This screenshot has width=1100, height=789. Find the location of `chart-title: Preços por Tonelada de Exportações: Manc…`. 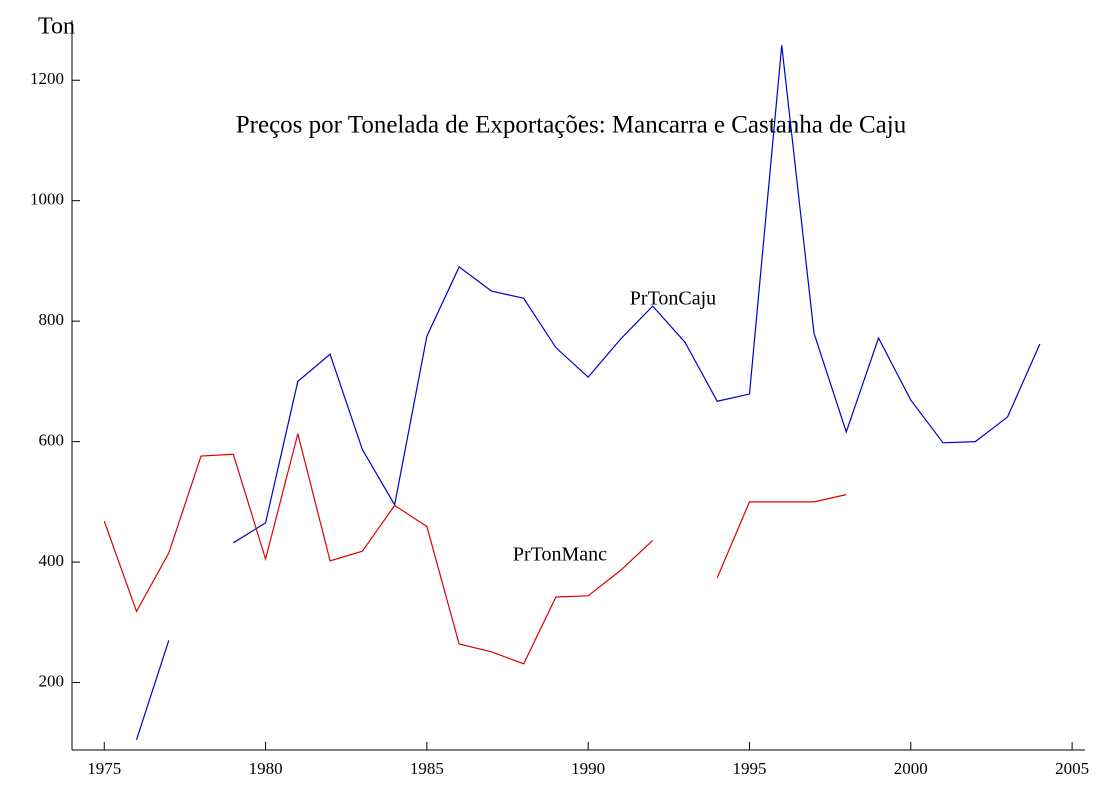

chart-title: Preços por Tonelada de Exportações: Manc… is located at coordinates (571, 125).